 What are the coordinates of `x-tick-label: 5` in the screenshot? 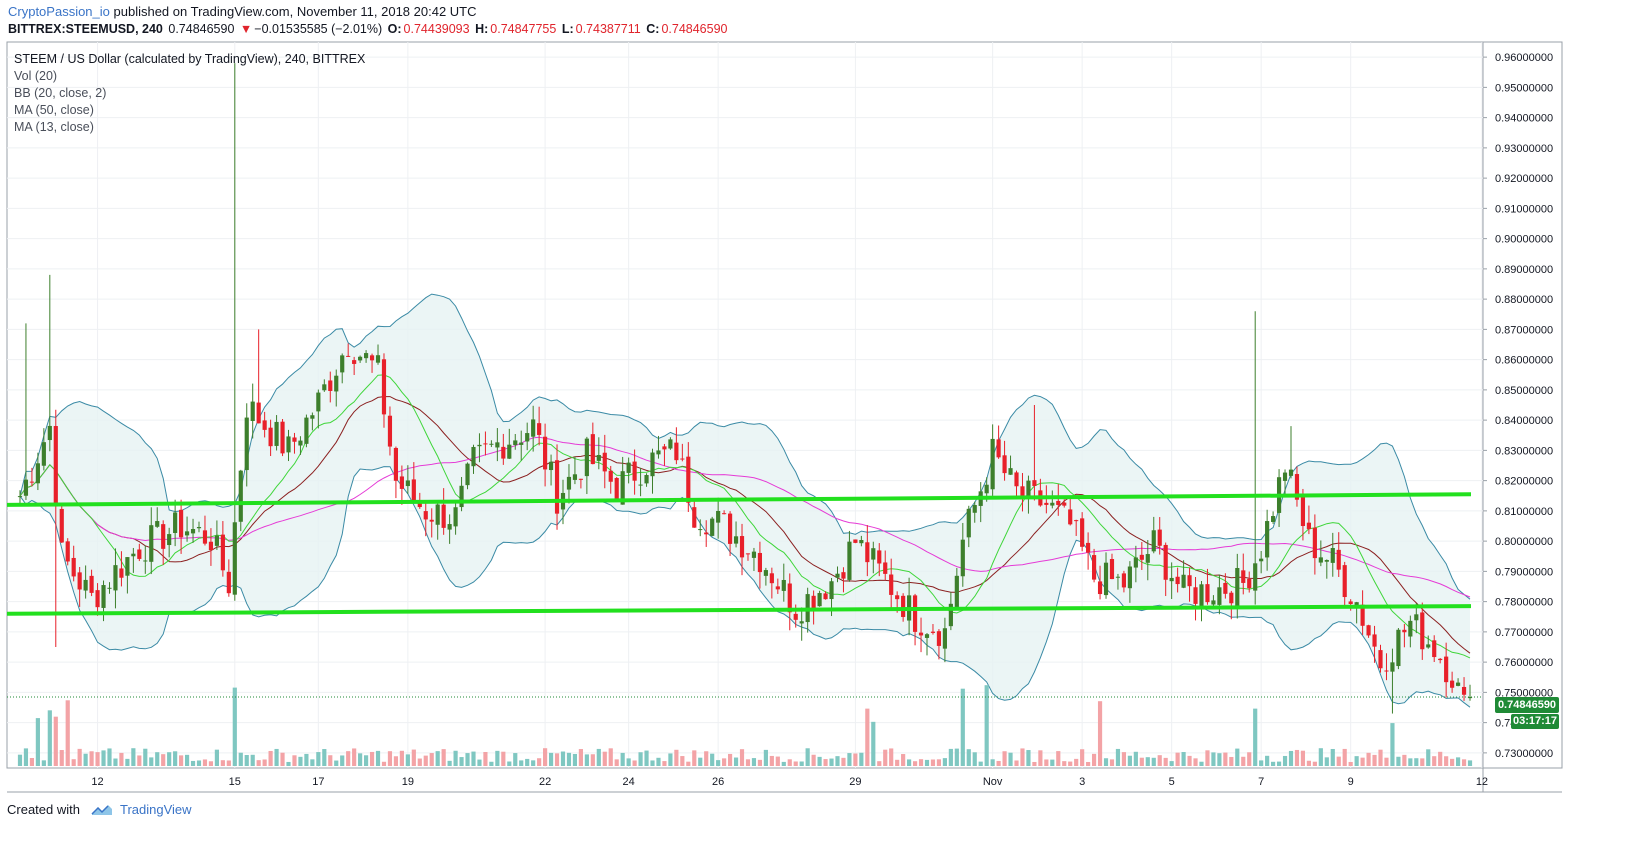 It's located at (1172, 782).